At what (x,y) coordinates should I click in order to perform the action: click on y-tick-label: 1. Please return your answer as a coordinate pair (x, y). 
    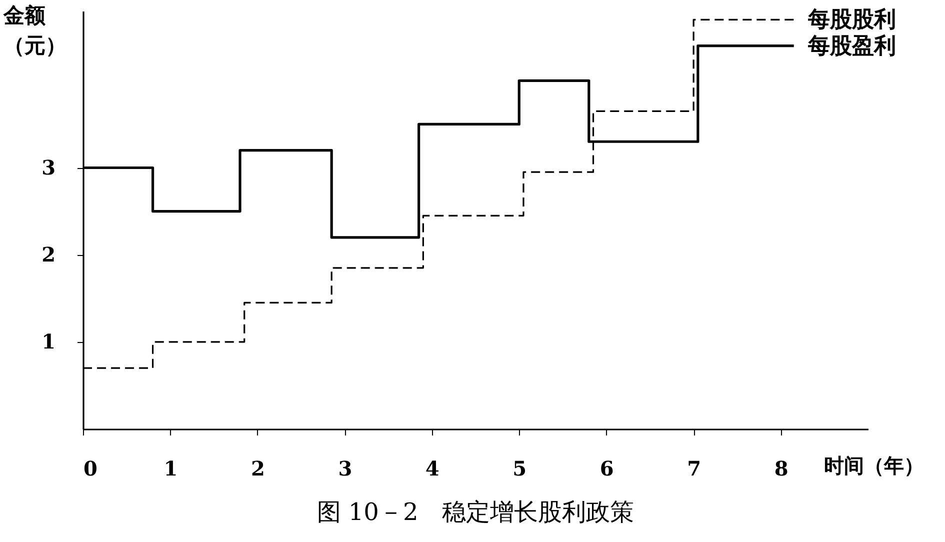
    Looking at the image, I should click on (49, 341).